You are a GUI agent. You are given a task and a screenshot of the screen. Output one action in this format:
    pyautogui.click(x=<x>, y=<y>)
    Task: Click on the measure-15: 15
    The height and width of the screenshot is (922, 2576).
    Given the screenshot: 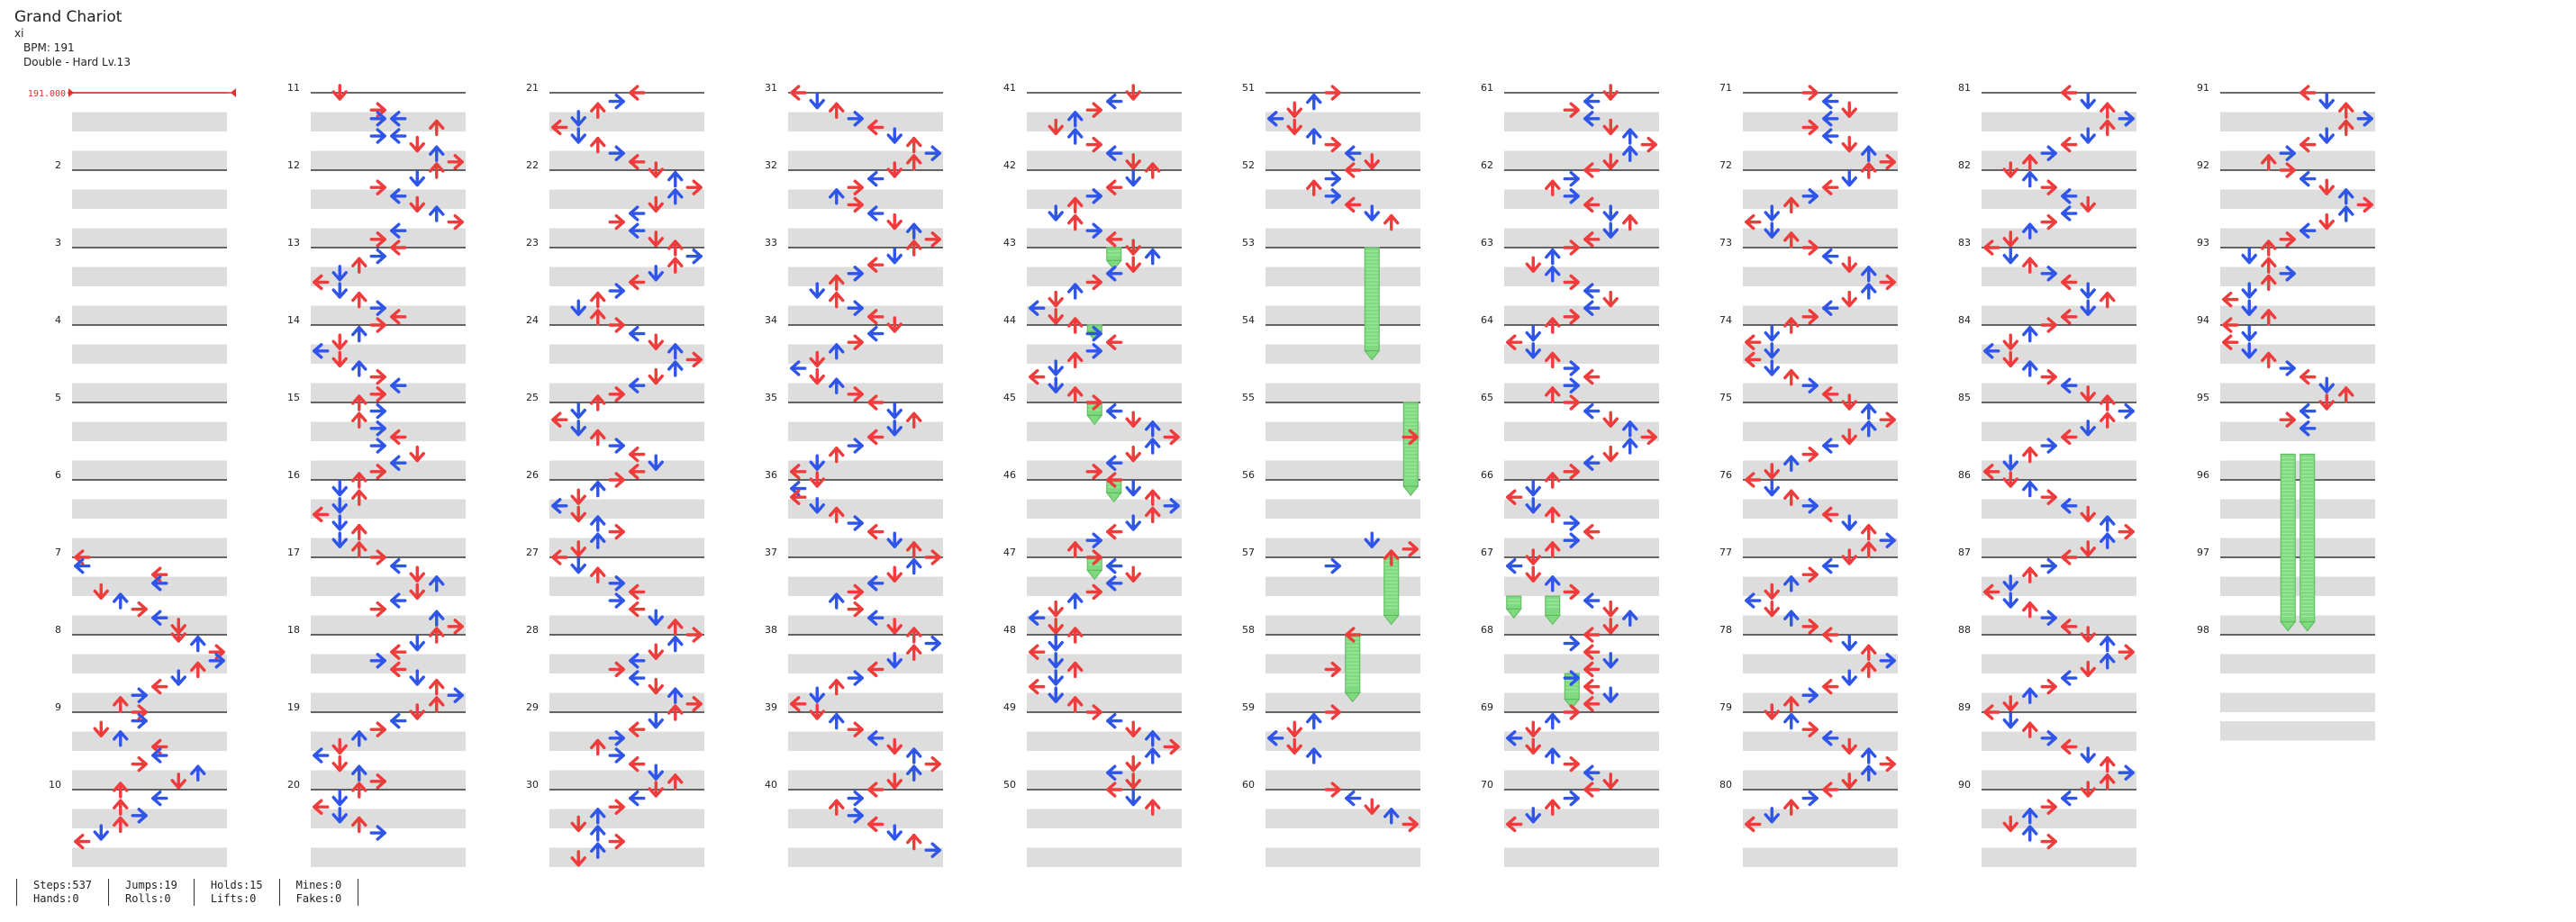 What is the action you would take?
    pyautogui.click(x=377, y=436)
    